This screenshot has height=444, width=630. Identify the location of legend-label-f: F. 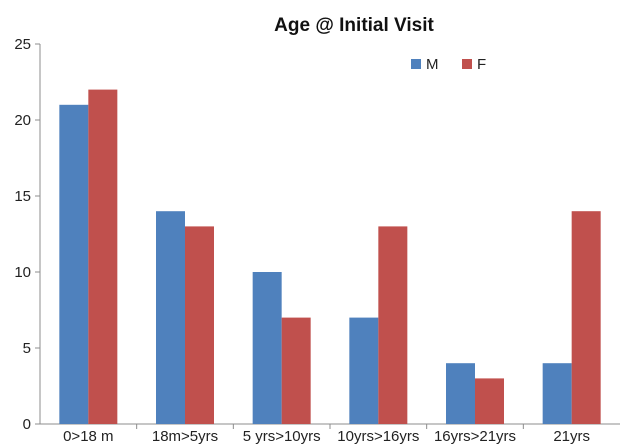
(481, 64).